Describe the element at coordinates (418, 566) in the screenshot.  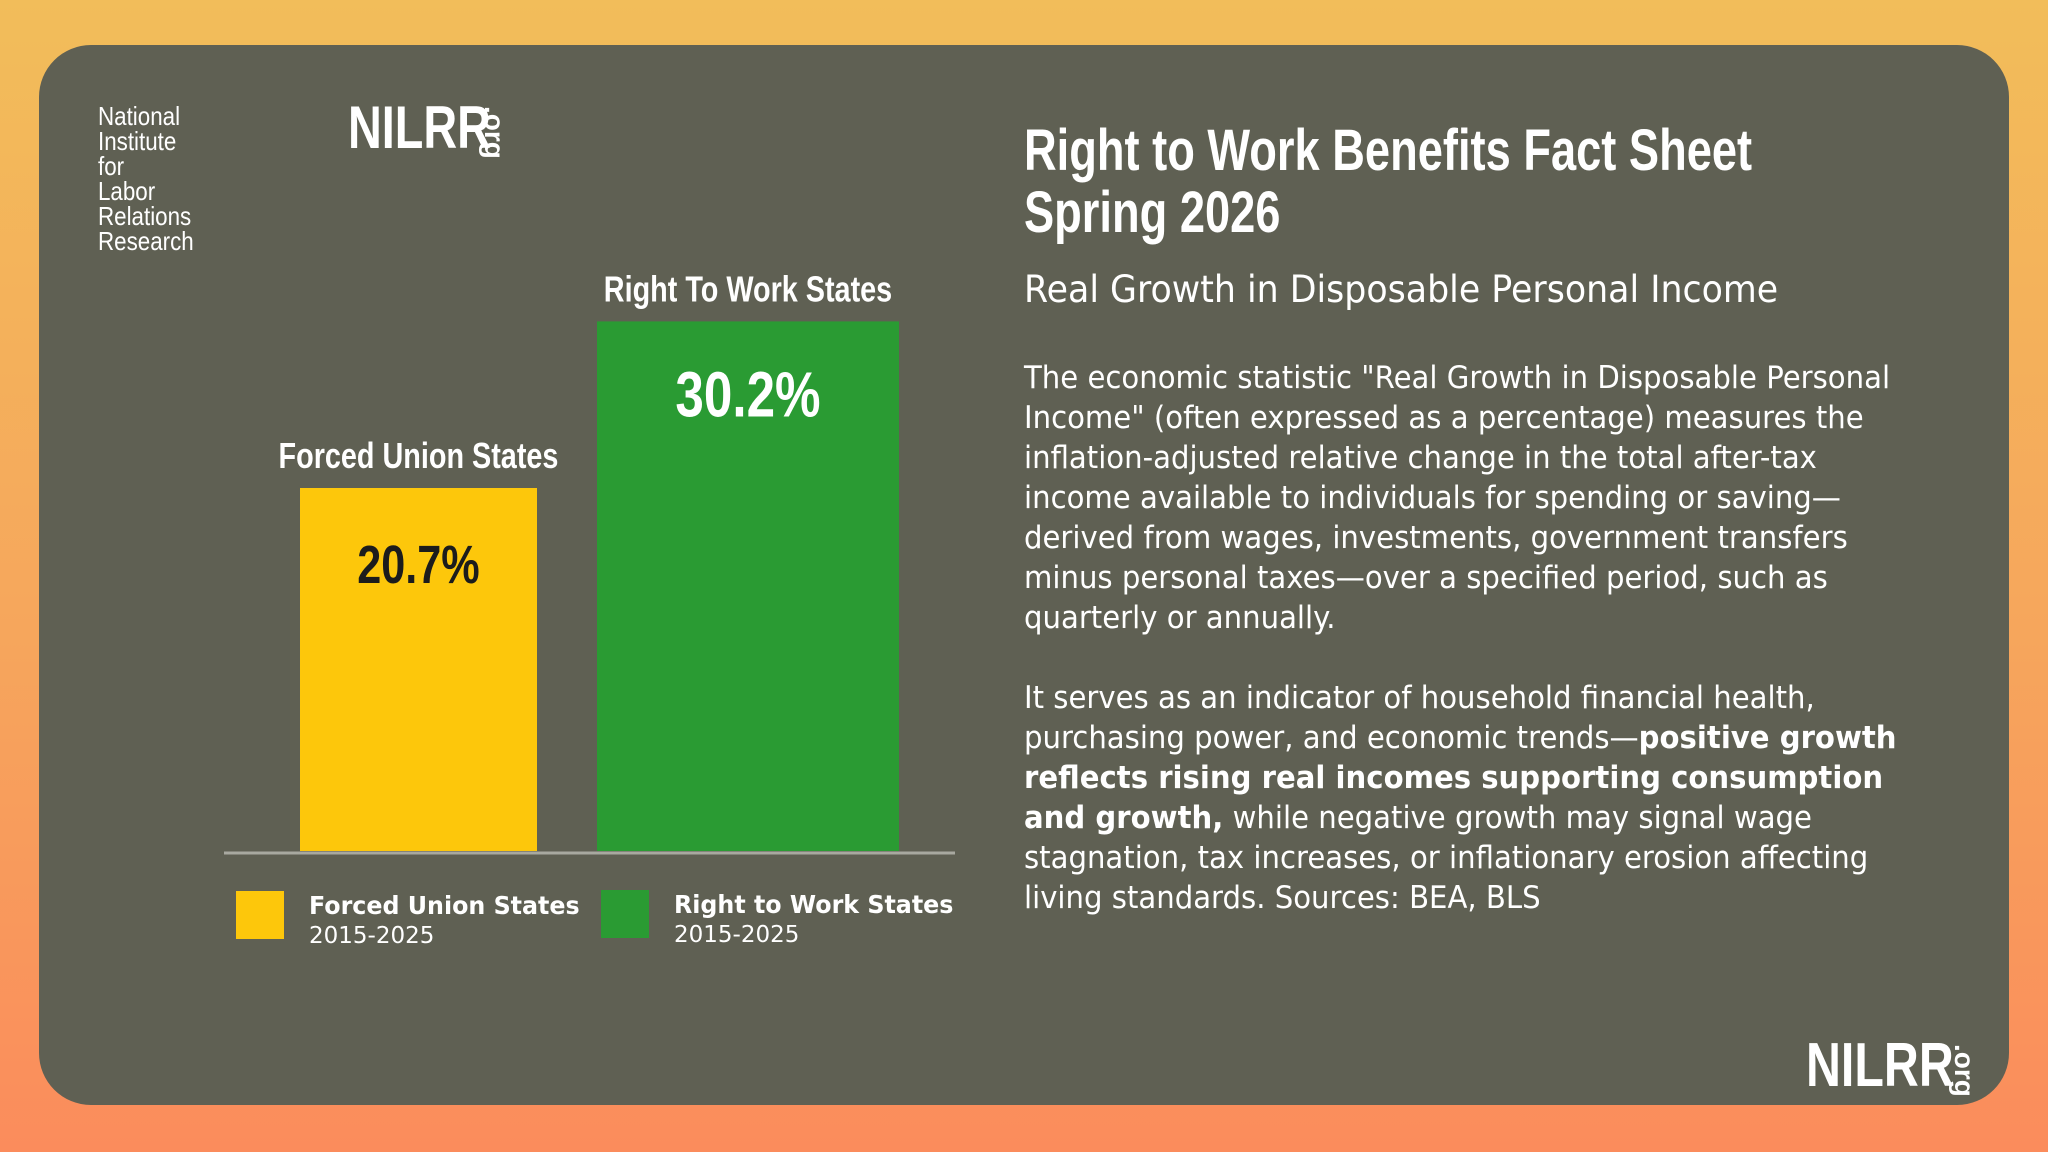
I see `value-label-forced-union-states: 20.7%` at that location.